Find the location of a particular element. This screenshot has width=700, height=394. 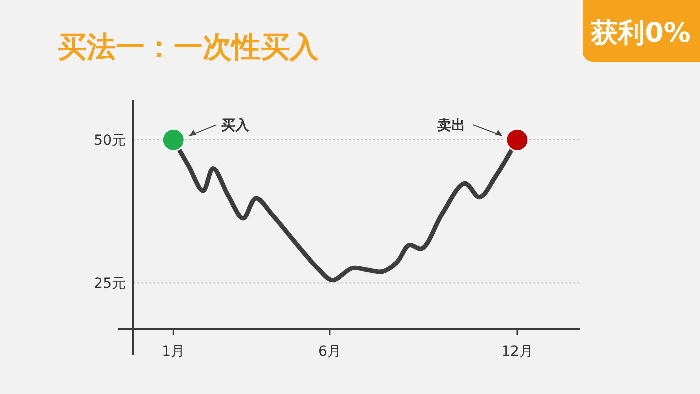

y-tick-label: 25元 is located at coordinates (110, 284).